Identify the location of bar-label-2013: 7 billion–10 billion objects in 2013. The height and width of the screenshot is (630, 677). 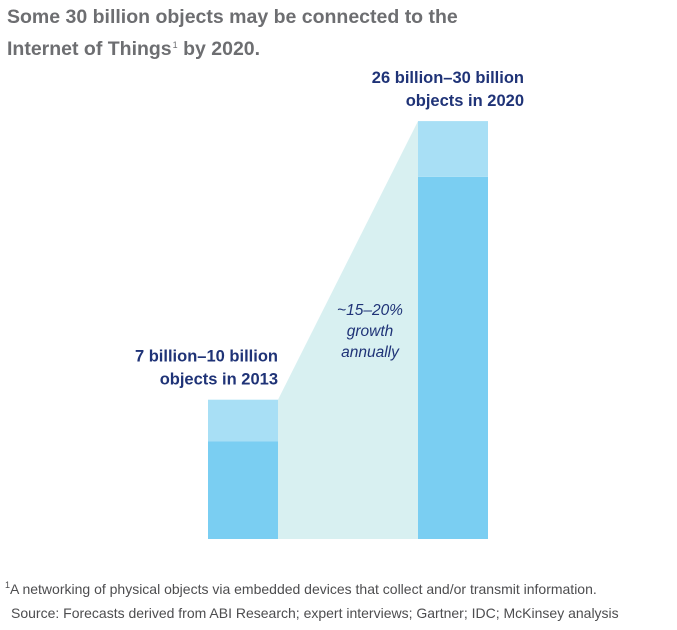
(206, 368).